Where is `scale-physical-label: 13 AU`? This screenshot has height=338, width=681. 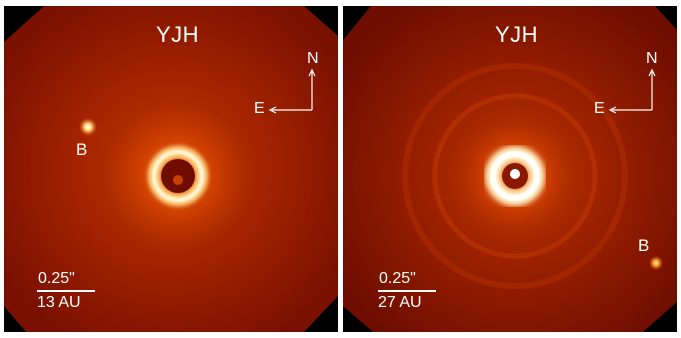
scale-physical-label: 13 AU is located at coordinates (59, 302).